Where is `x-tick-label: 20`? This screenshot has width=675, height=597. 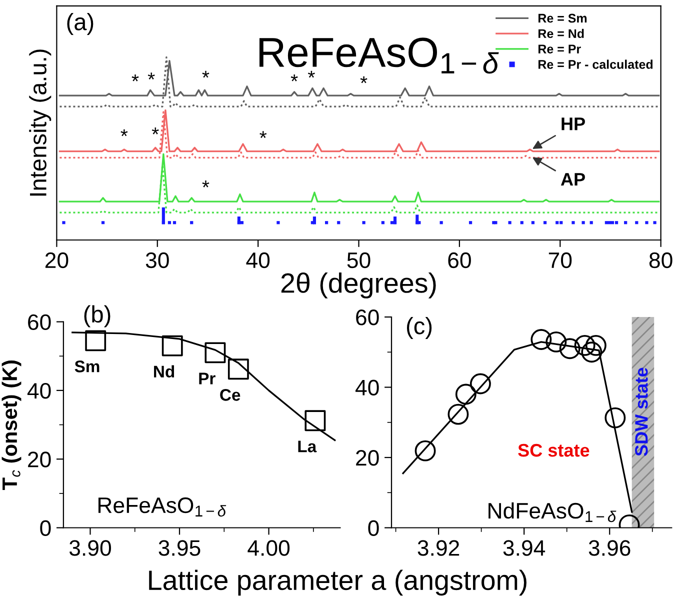
x-tick-label: 20 is located at coordinates (56, 260).